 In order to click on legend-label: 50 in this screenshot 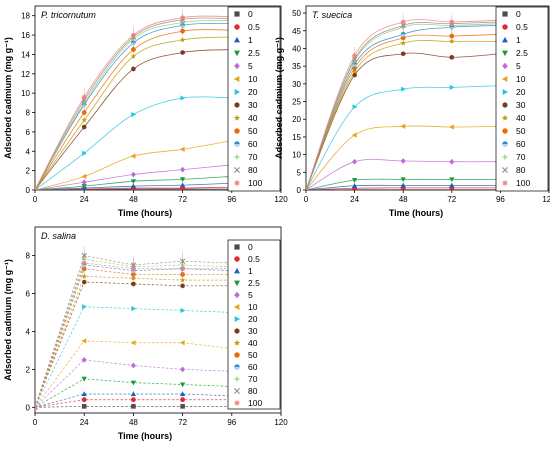, I will do `click(521, 131)`.